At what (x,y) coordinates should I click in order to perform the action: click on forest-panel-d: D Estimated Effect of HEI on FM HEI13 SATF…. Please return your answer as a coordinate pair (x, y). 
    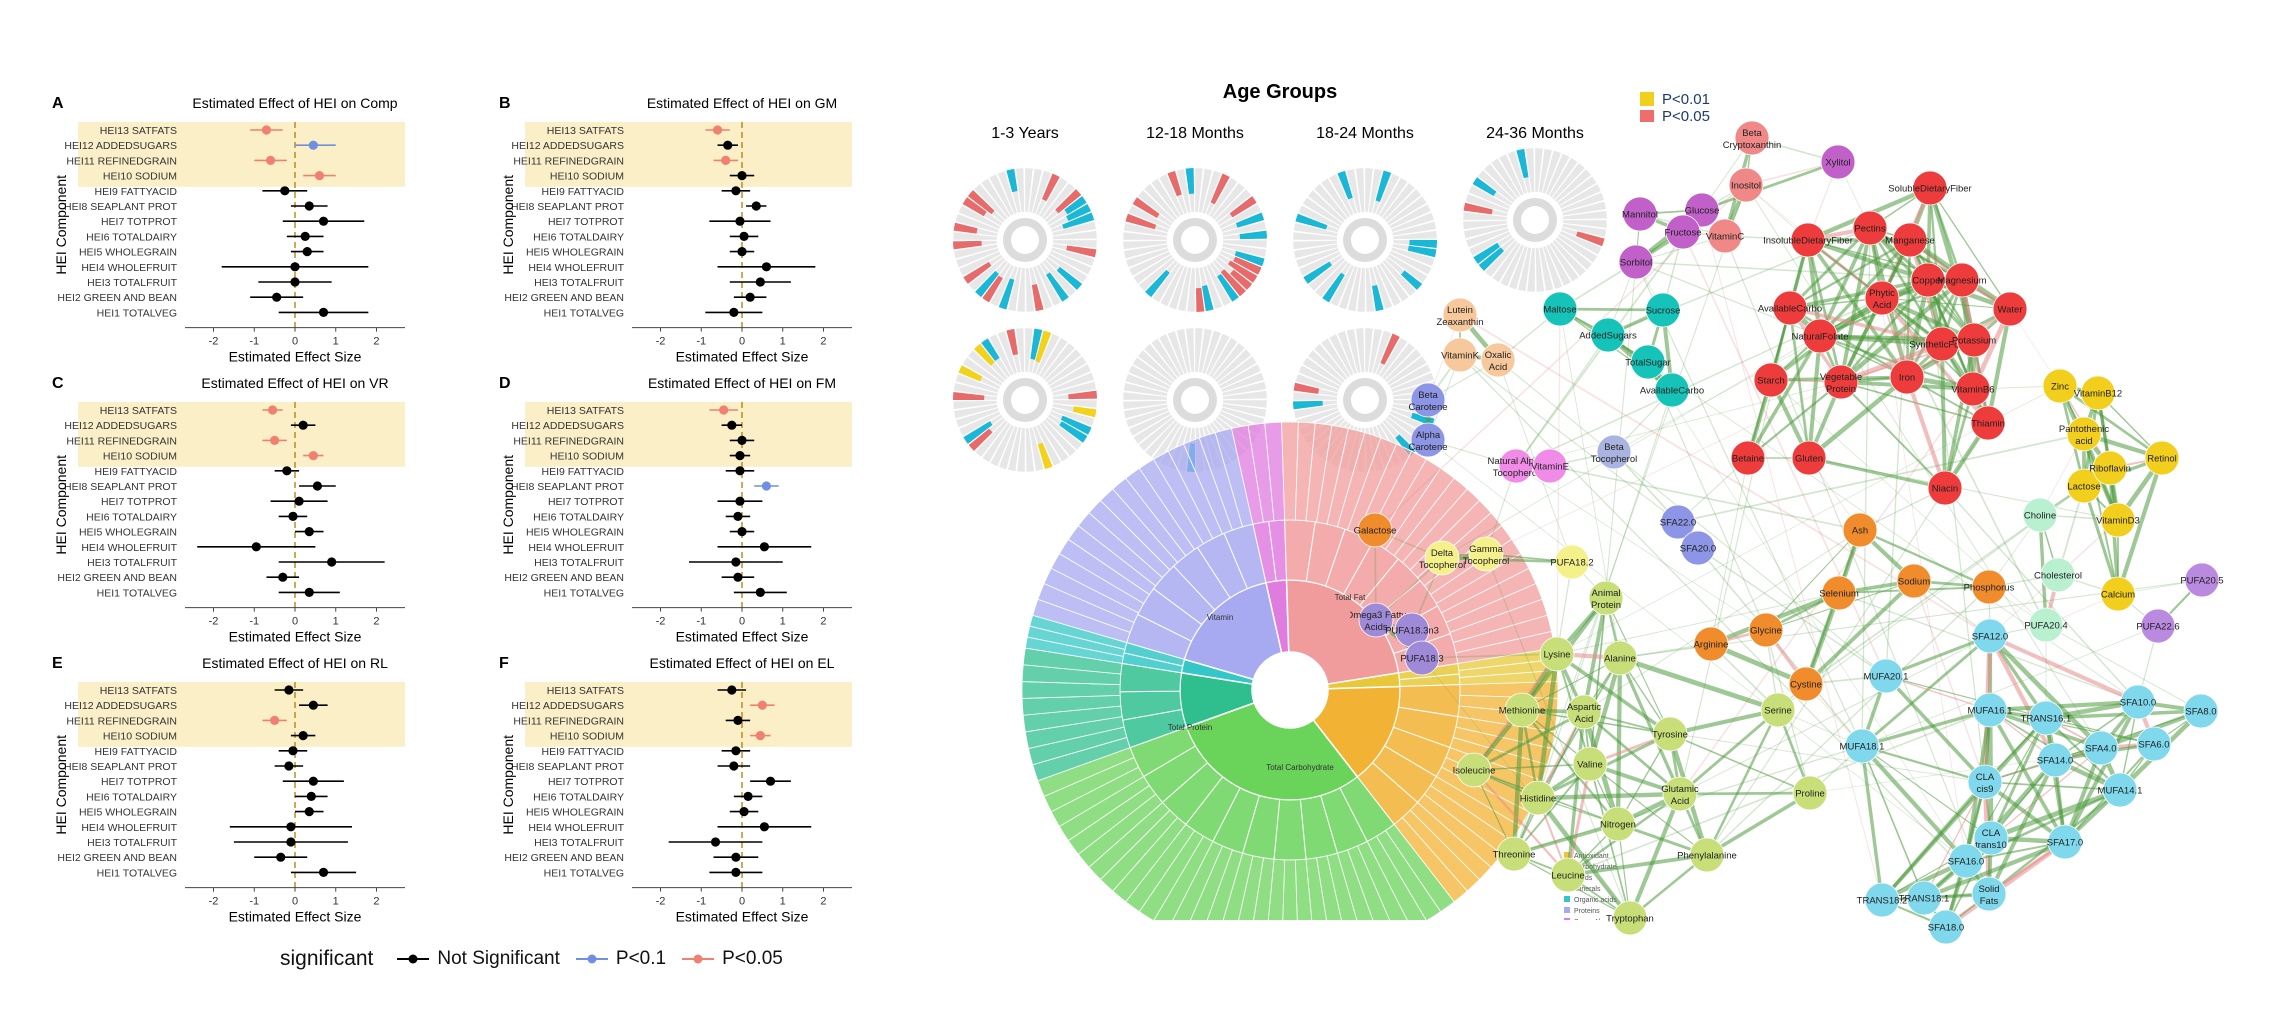
    Looking at the image, I should click on (675, 510).